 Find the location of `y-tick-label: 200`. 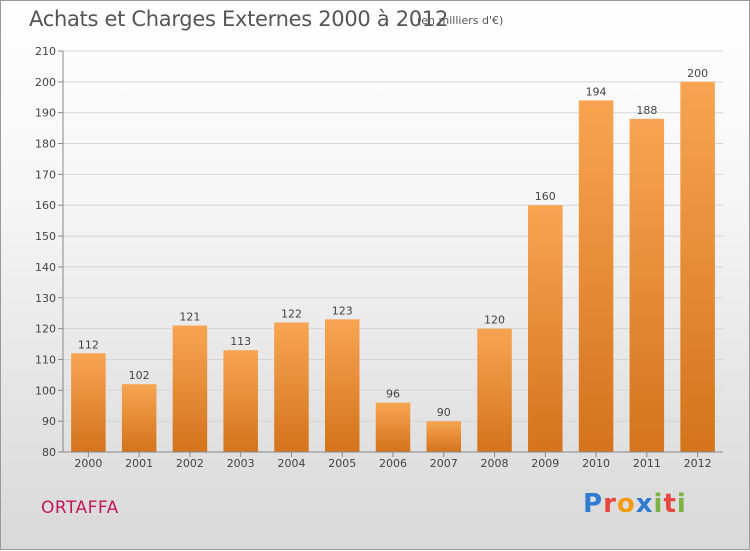

y-tick-label: 200 is located at coordinates (45, 82).